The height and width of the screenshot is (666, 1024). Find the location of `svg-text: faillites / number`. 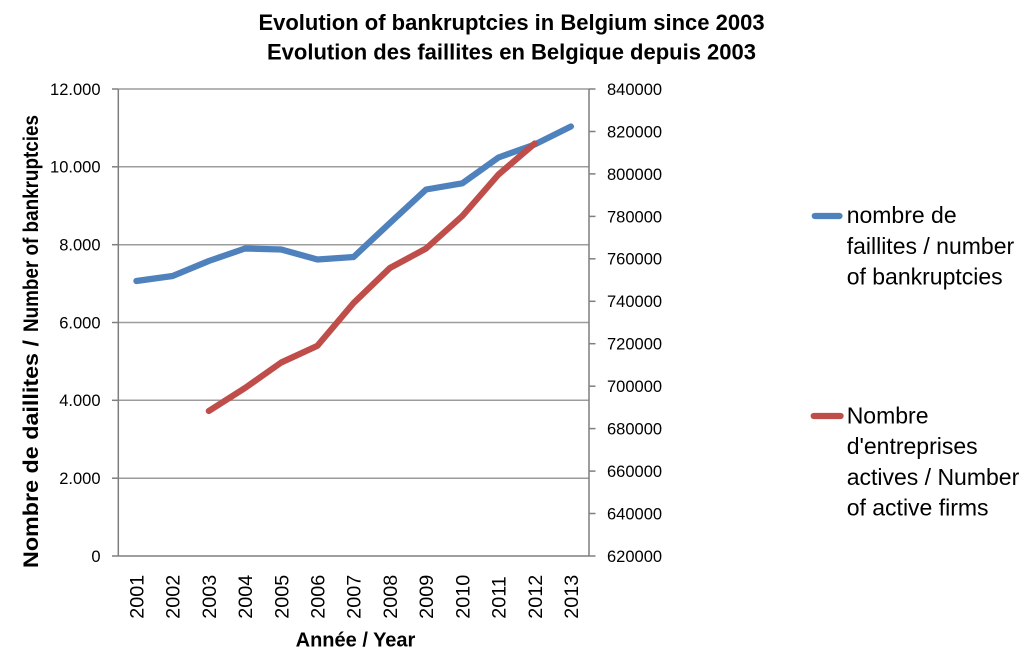

svg-text: faillites / number is located at coordinates (931, 246).